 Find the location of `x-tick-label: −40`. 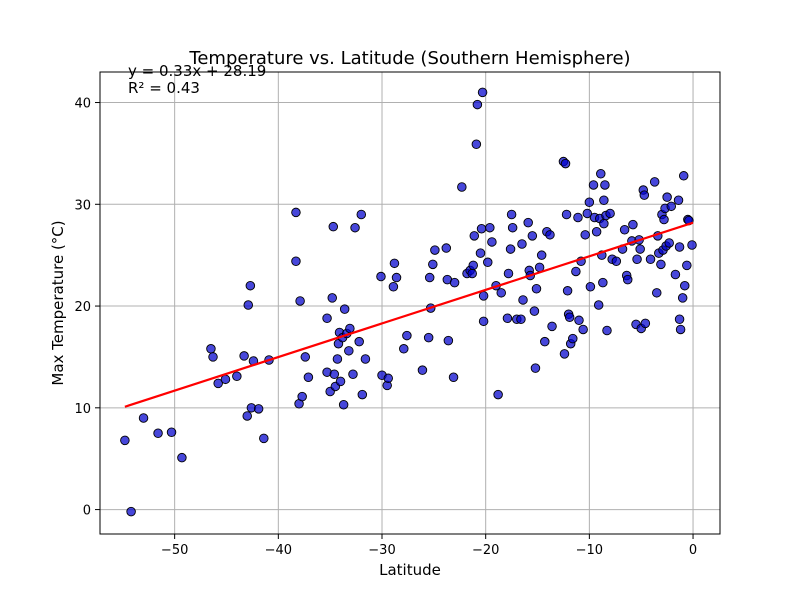

x-tick-label: −40 is located at coordinates (278, 550).